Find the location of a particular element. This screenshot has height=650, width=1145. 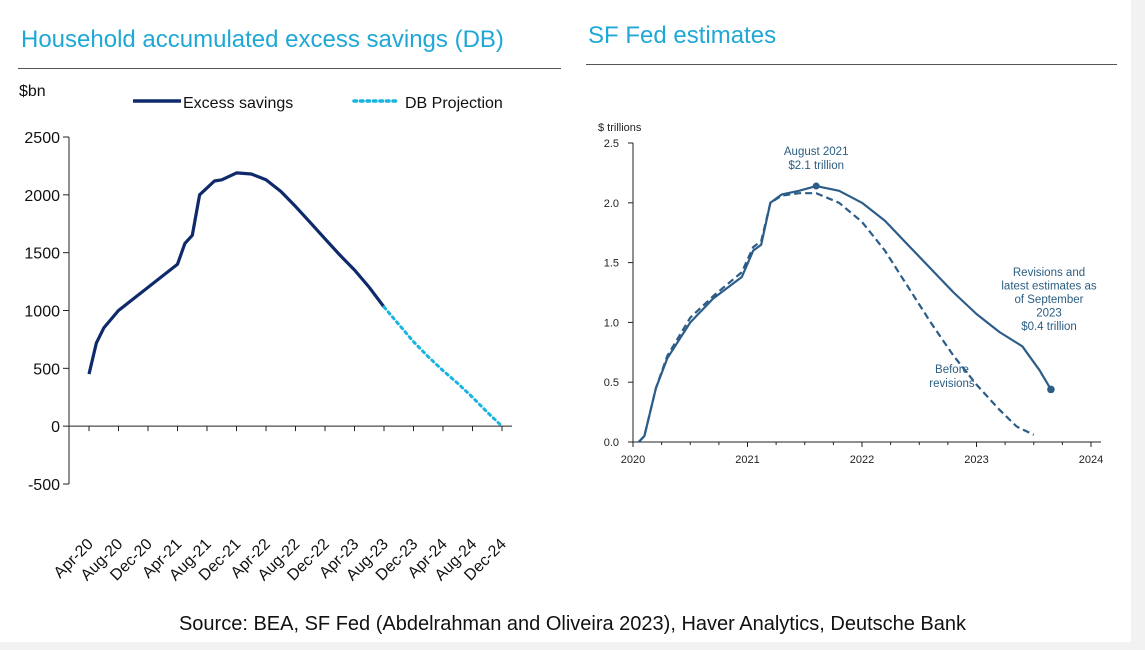

y-tick-label: -500 is located at coordinates (44, 485).